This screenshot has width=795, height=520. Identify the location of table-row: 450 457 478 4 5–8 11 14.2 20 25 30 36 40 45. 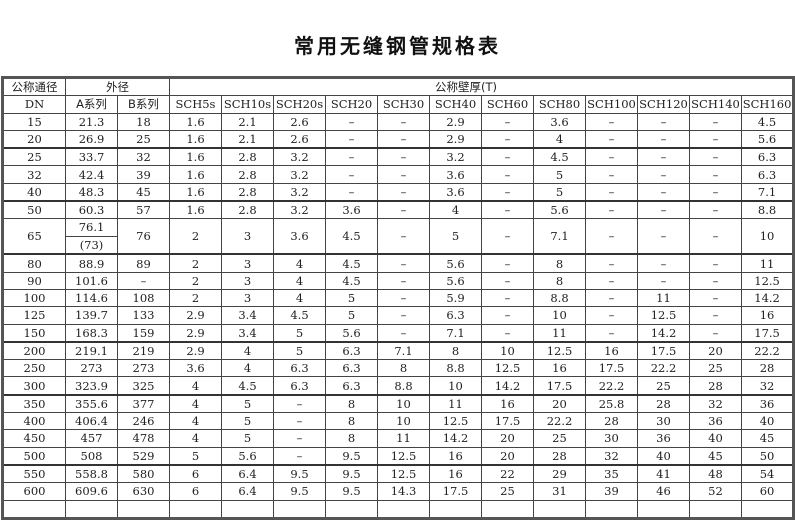
(398, 438).